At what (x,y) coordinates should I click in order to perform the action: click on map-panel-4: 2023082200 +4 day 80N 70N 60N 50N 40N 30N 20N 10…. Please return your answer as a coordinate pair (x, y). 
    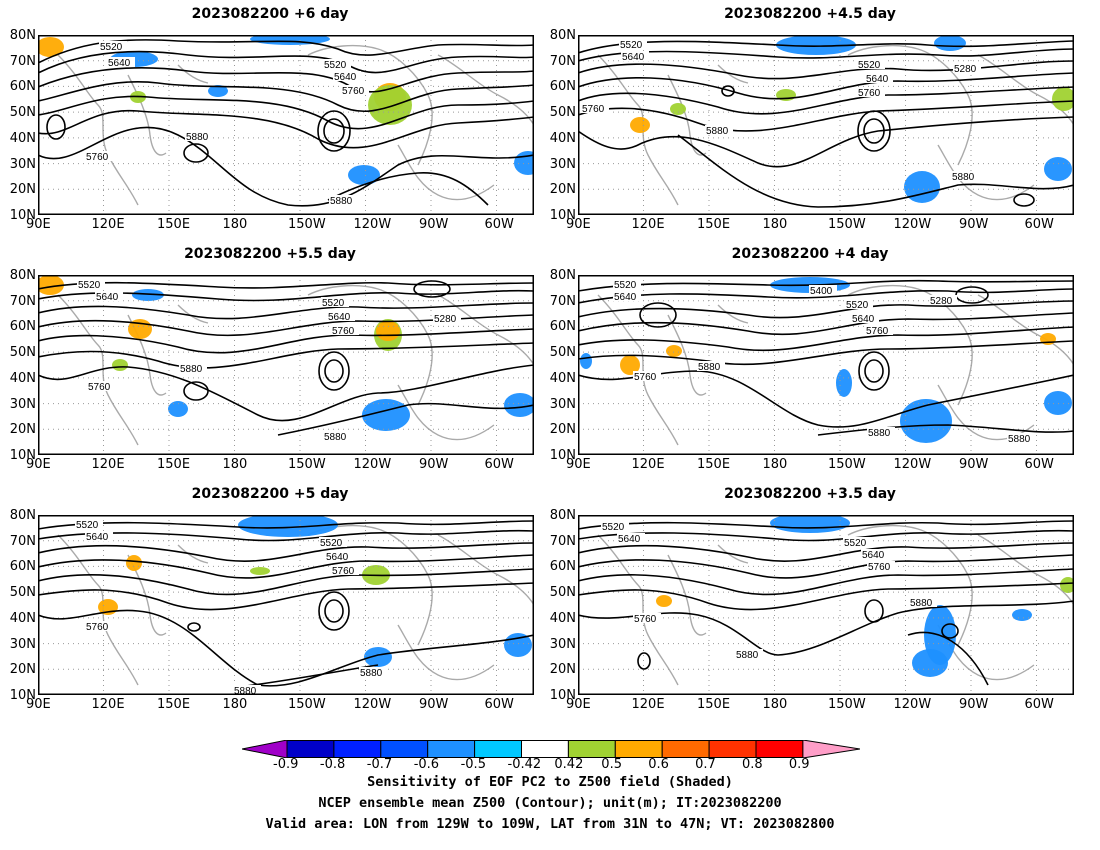
    Looking at the image, I should click on (810, 360).